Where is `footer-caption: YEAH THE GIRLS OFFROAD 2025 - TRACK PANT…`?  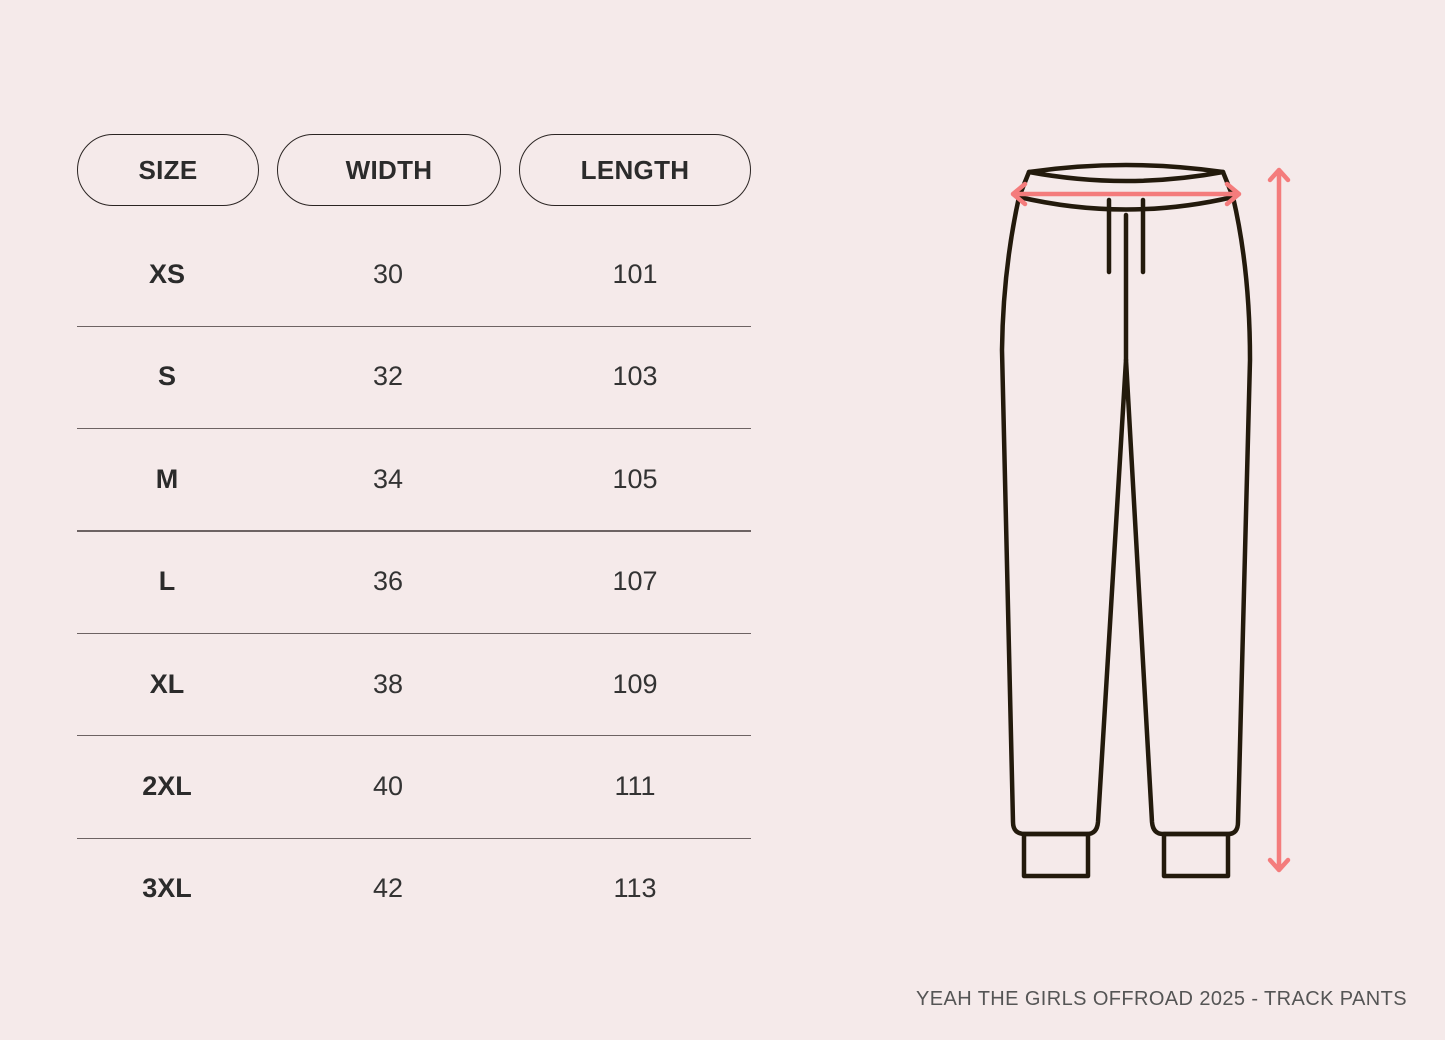
footer-caption: YEAH THE GIRLS OFFROAD 2025 - TRACK PANT… is located at coordinates (1161, 999).